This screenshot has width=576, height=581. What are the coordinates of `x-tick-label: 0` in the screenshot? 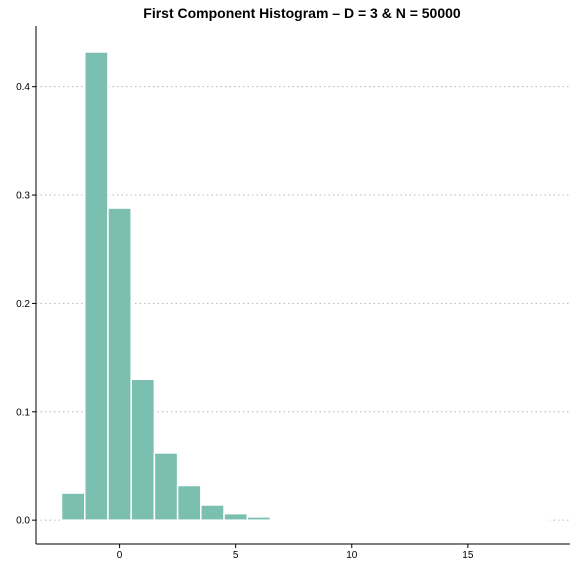 It's located at (120, 555).